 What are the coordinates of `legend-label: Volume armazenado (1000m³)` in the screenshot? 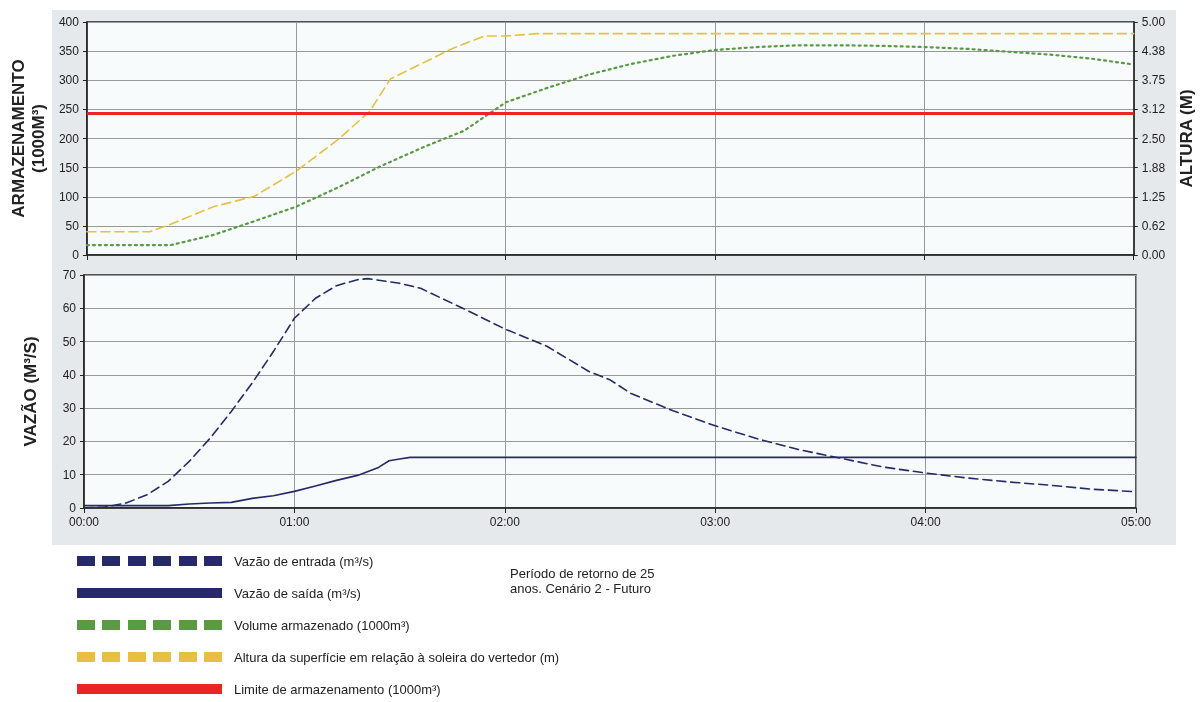 It's located at (322, 625).